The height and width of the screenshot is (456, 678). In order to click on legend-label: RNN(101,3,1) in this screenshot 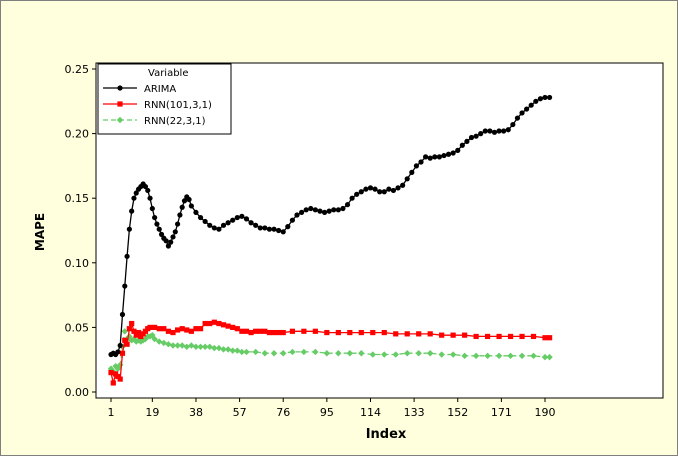, I will do `click(178, 105)`.